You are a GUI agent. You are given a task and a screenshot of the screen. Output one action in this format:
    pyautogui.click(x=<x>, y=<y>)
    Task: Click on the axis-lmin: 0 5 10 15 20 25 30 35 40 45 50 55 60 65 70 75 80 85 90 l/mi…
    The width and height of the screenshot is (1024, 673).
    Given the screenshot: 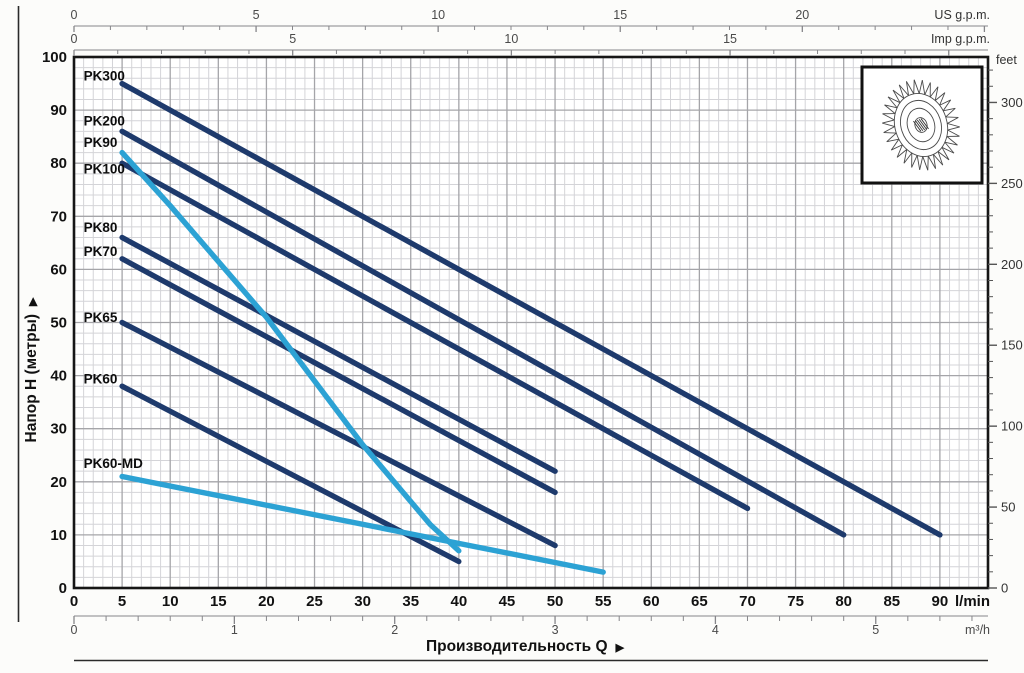 What is the action you would take?
    pyautogui.click(x=530, y=601)
    